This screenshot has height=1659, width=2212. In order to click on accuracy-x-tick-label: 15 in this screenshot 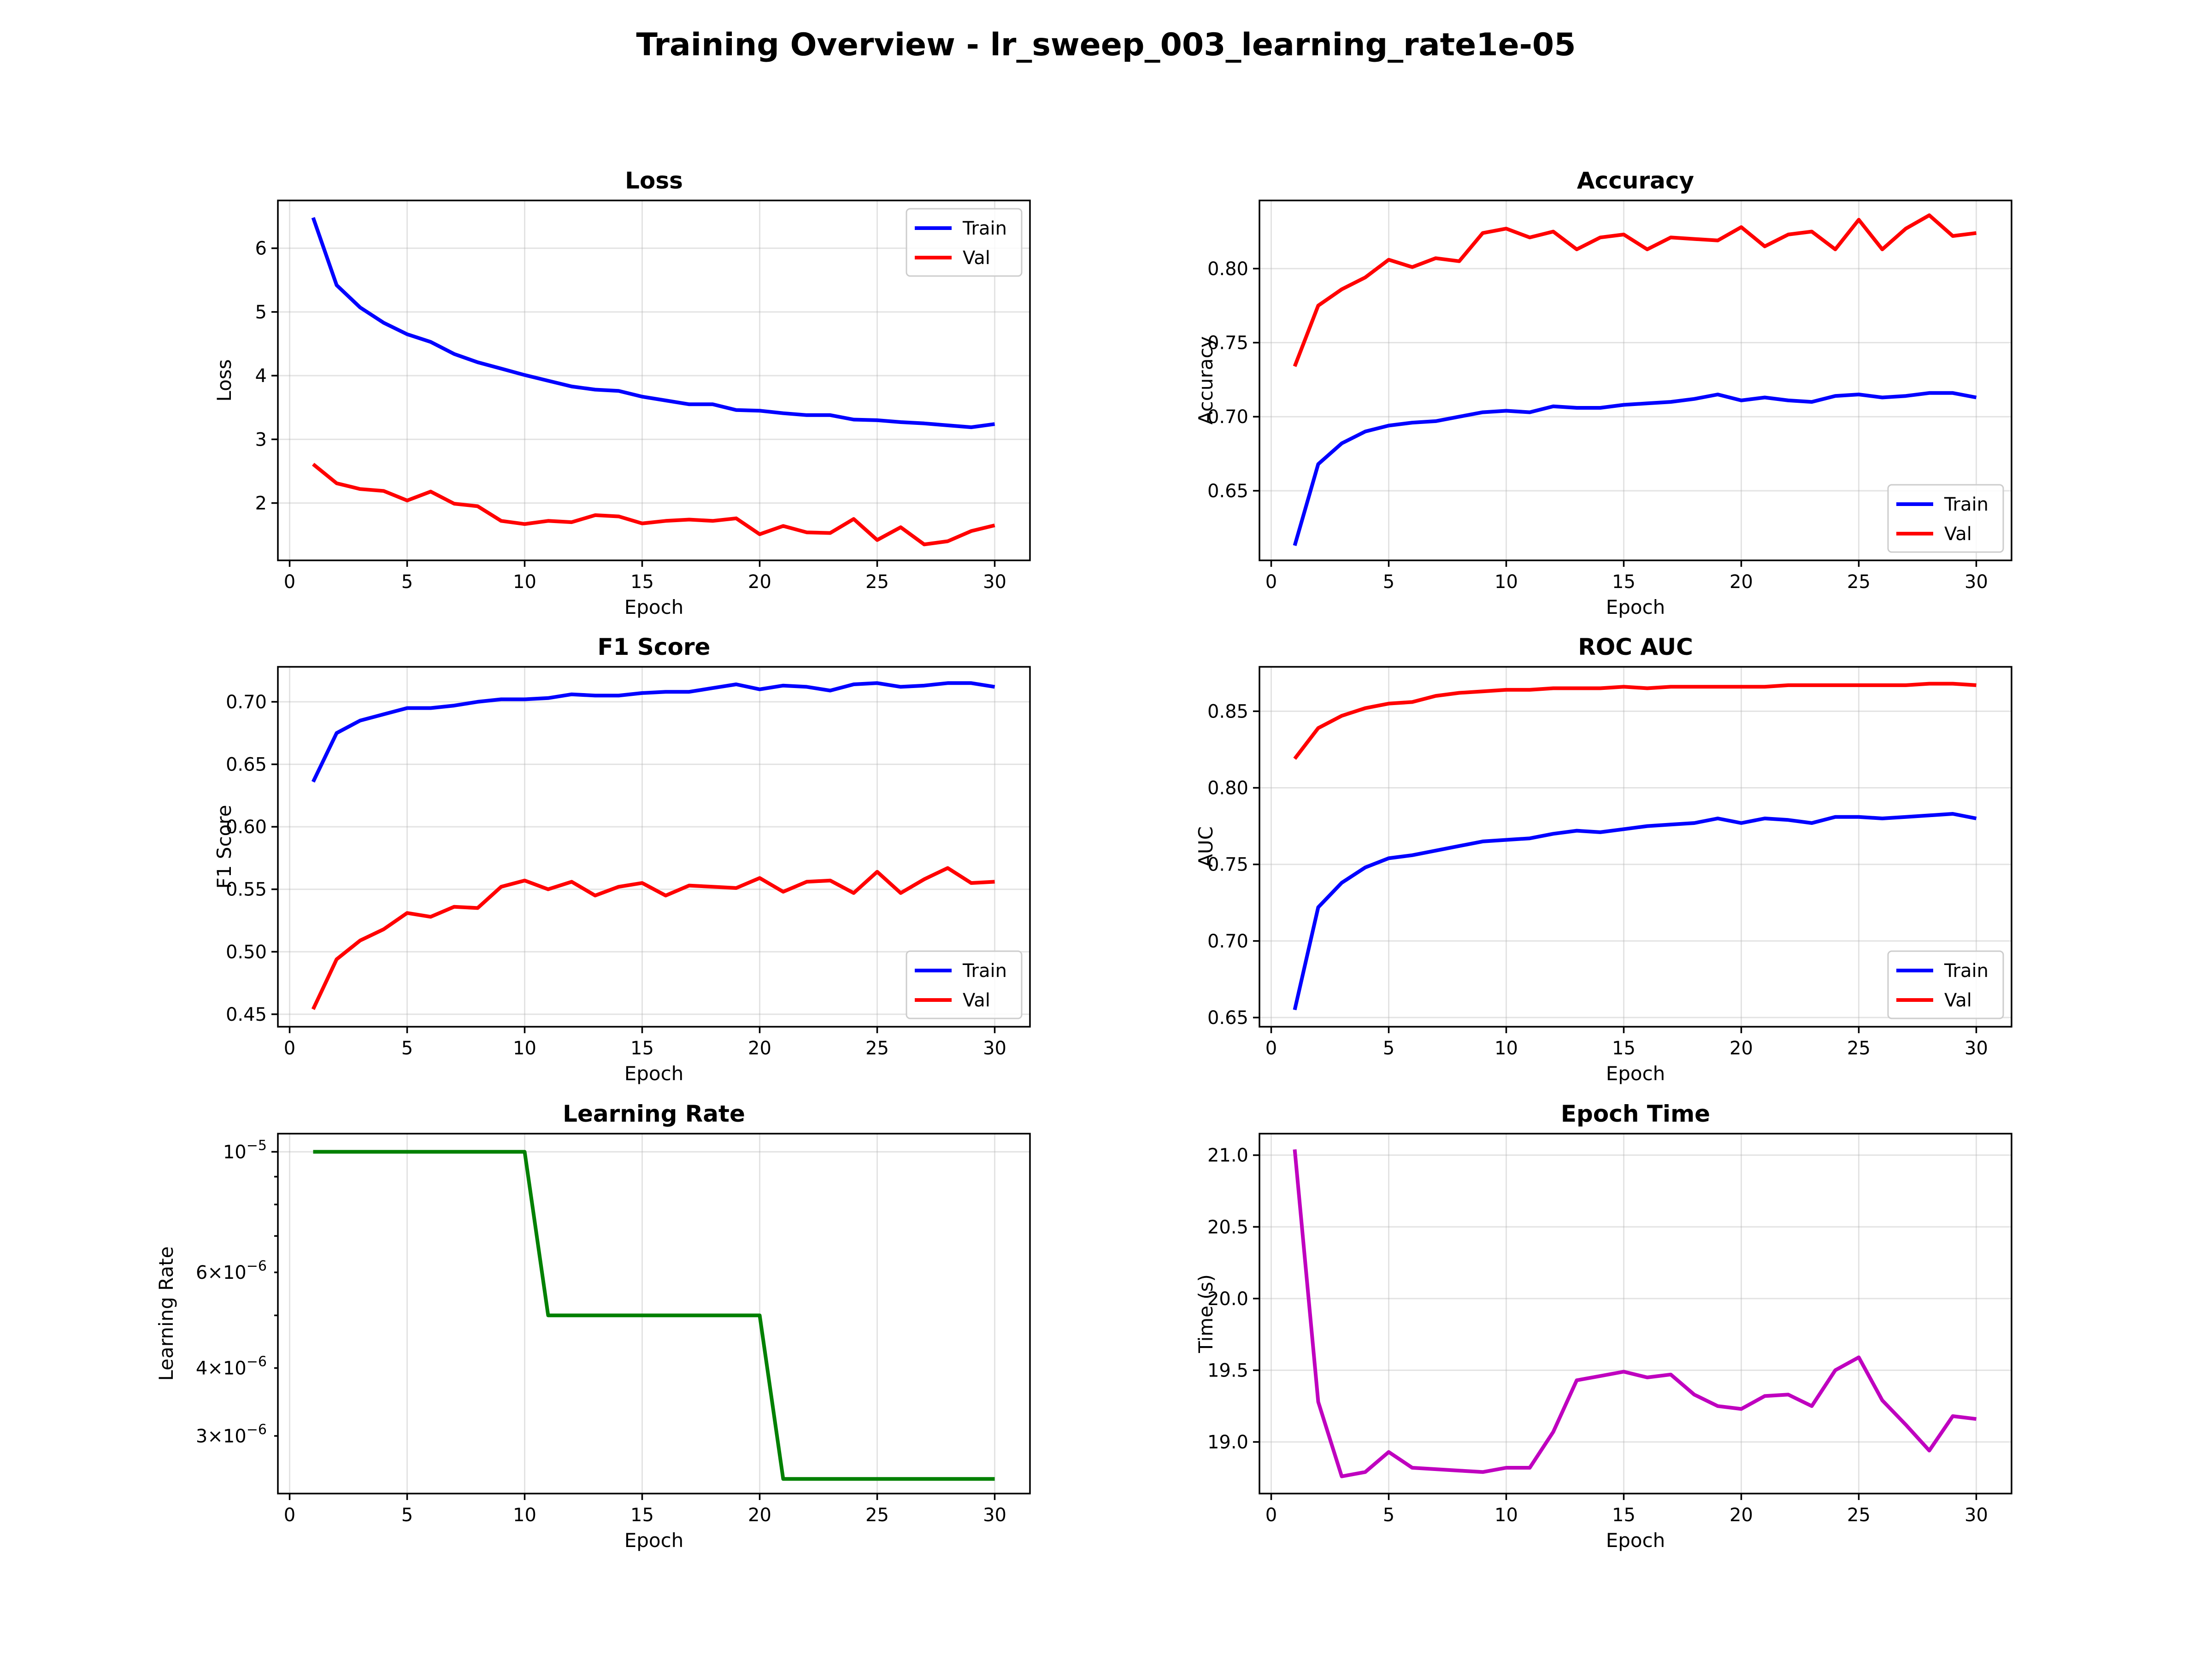, I will do `click(1623, 582)`.